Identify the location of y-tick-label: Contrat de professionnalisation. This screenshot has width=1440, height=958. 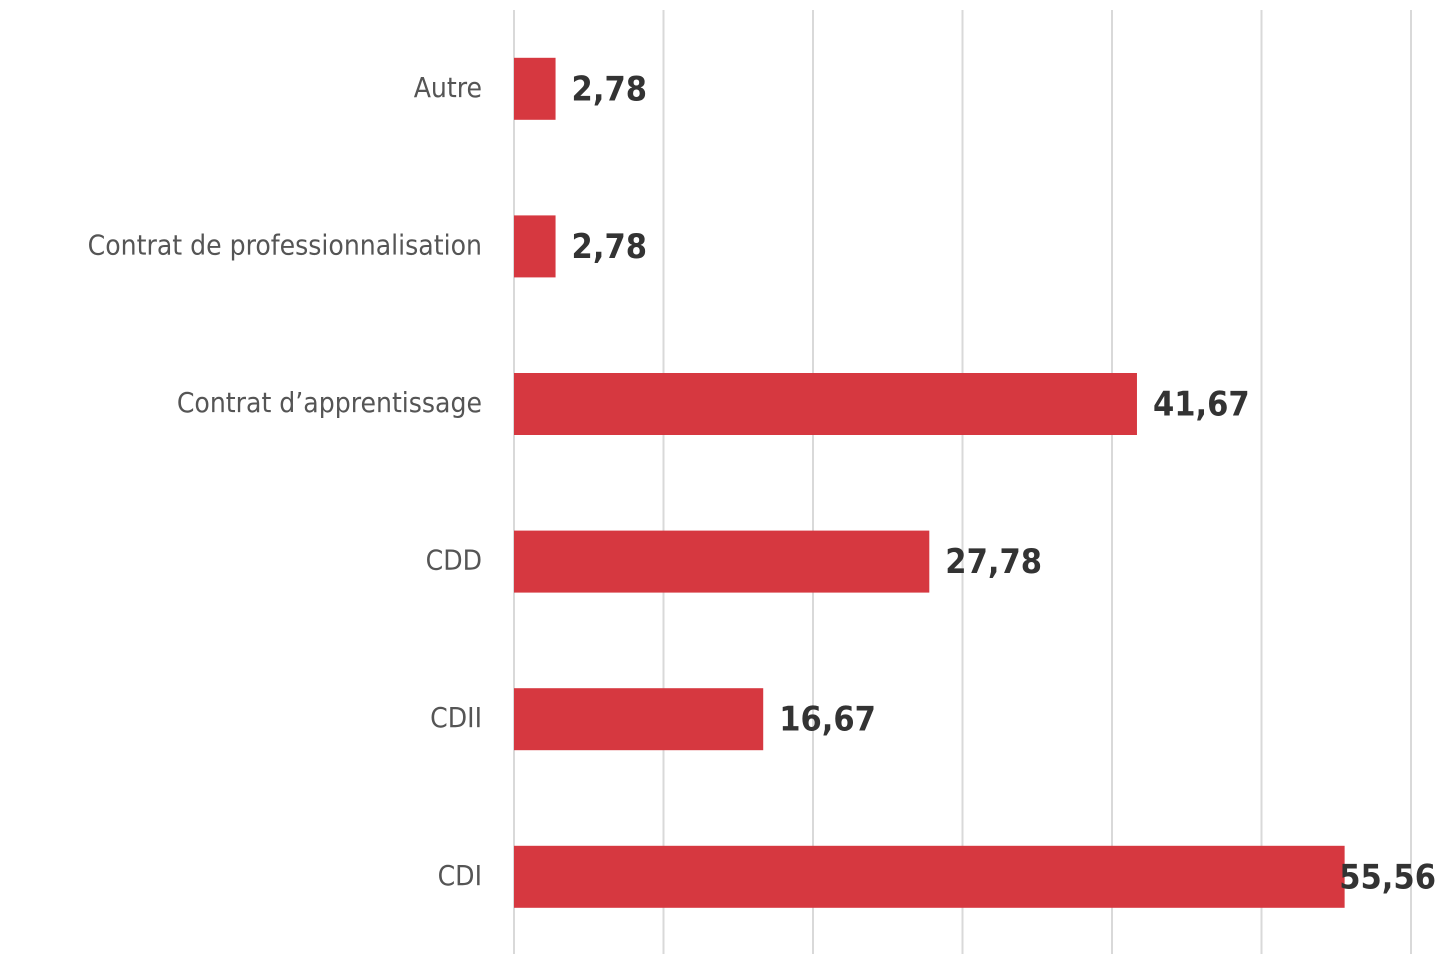
(285, 244).